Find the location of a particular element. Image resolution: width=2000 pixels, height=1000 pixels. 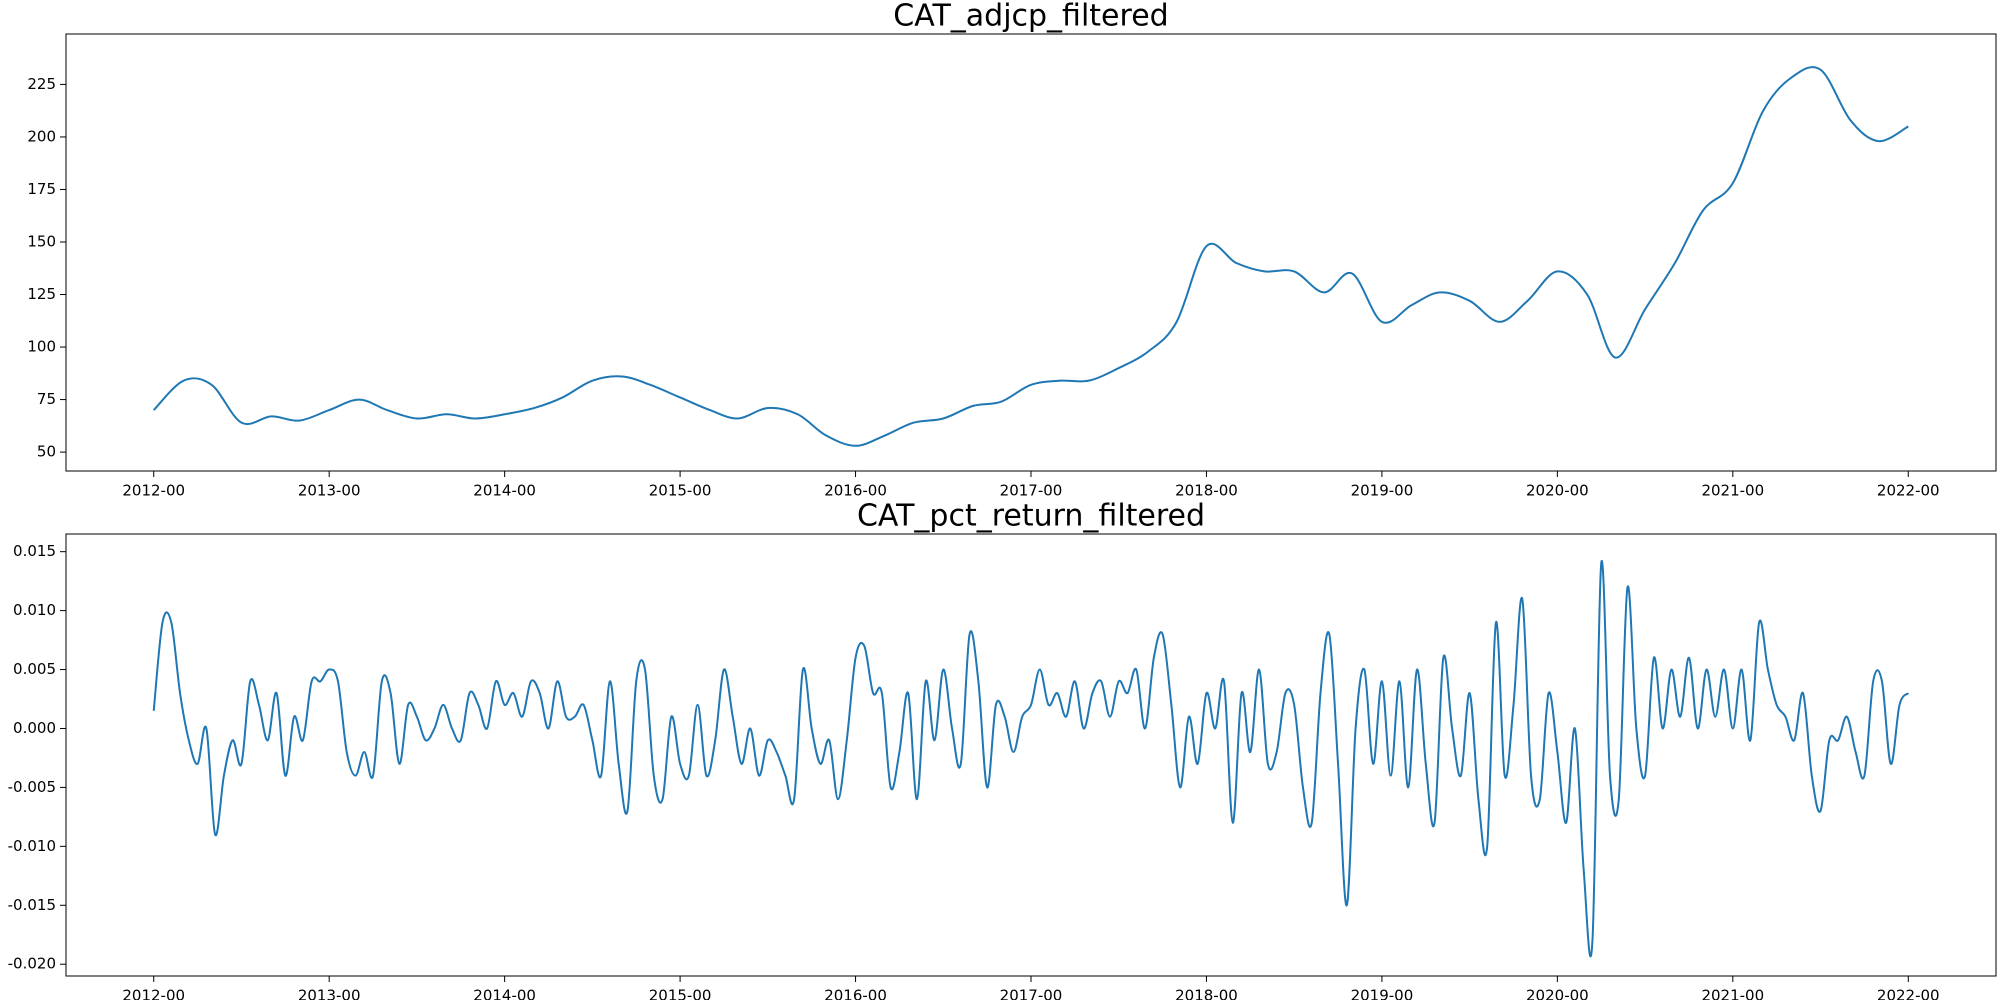

y-tick-label: 225 is located at coordinates (41, 84).